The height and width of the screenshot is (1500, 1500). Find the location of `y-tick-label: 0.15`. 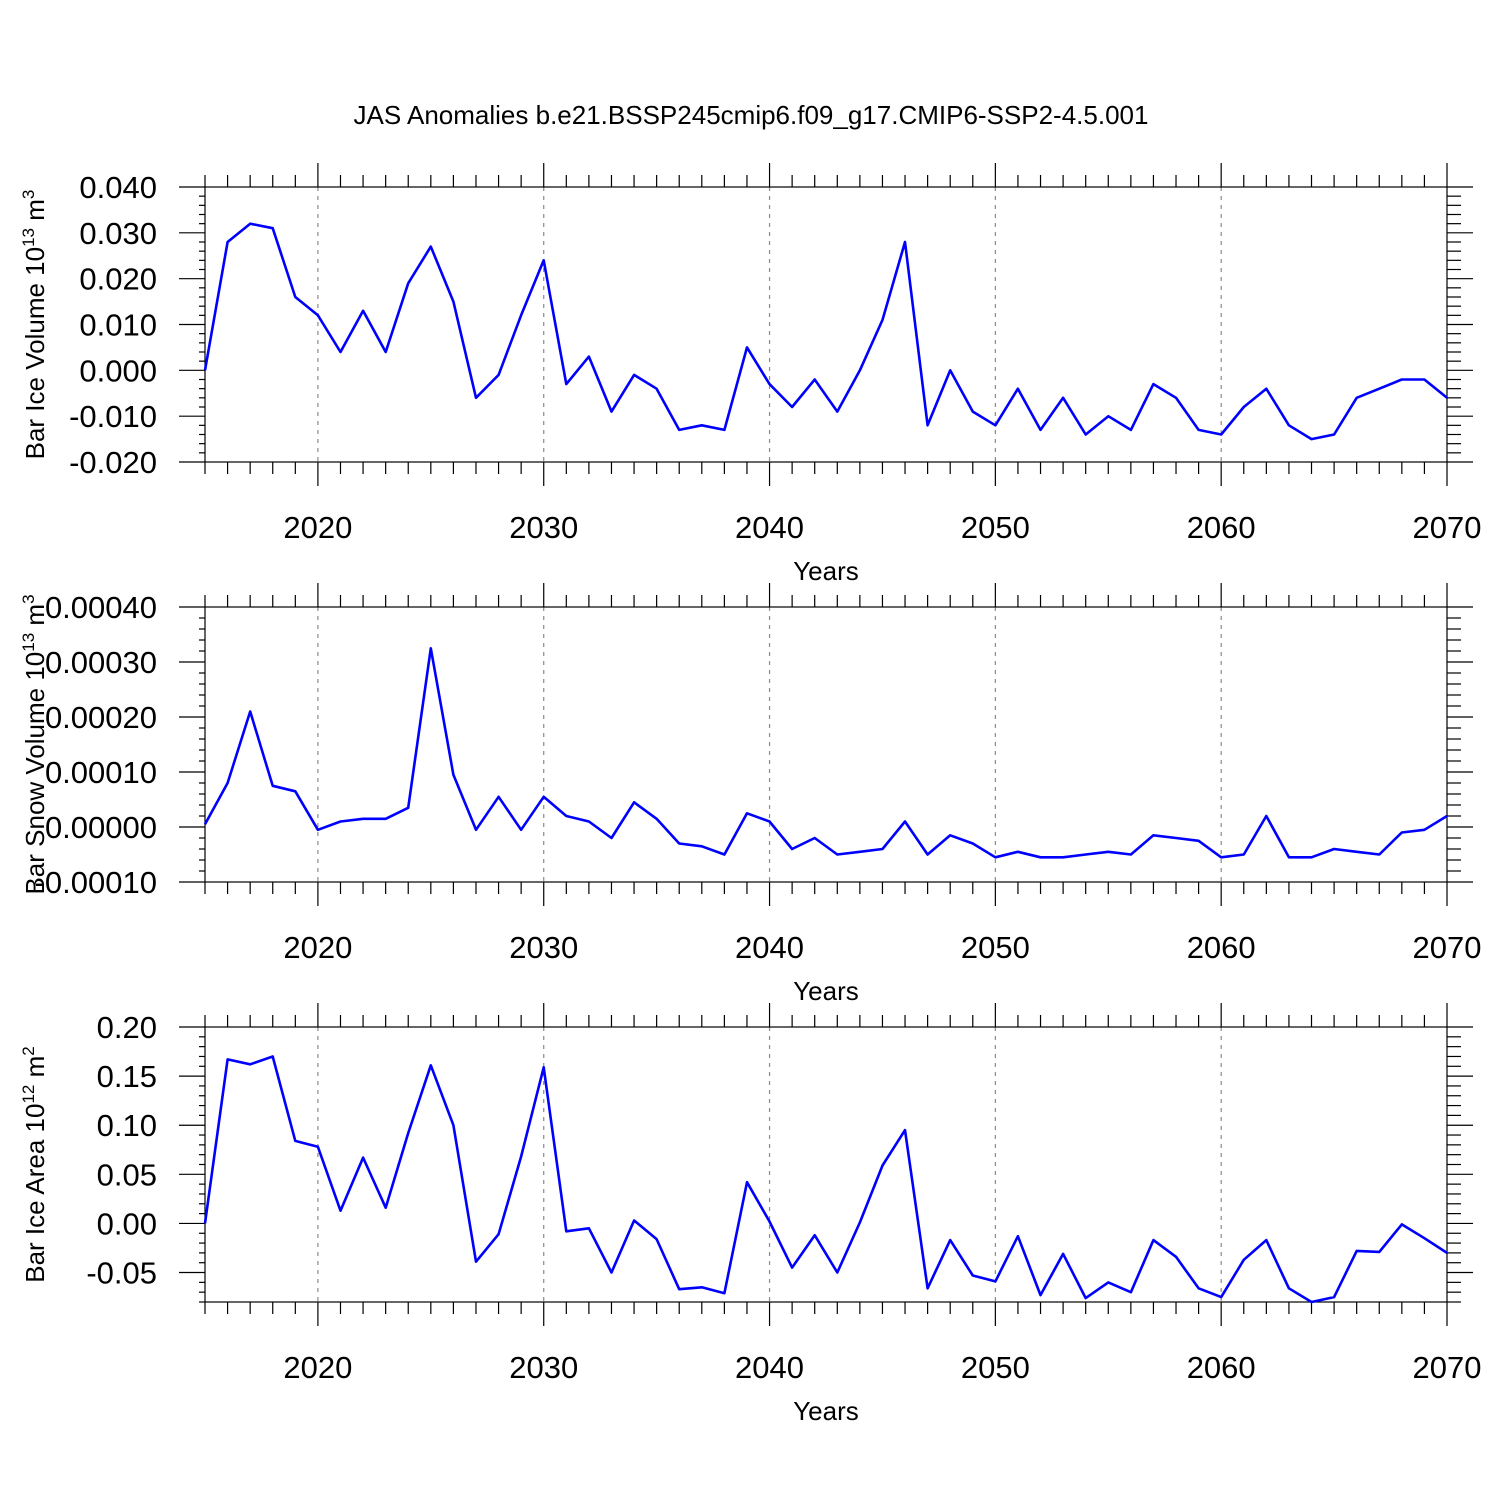

y-tick-label: 0.15 is located at coordinates (127, 1076).